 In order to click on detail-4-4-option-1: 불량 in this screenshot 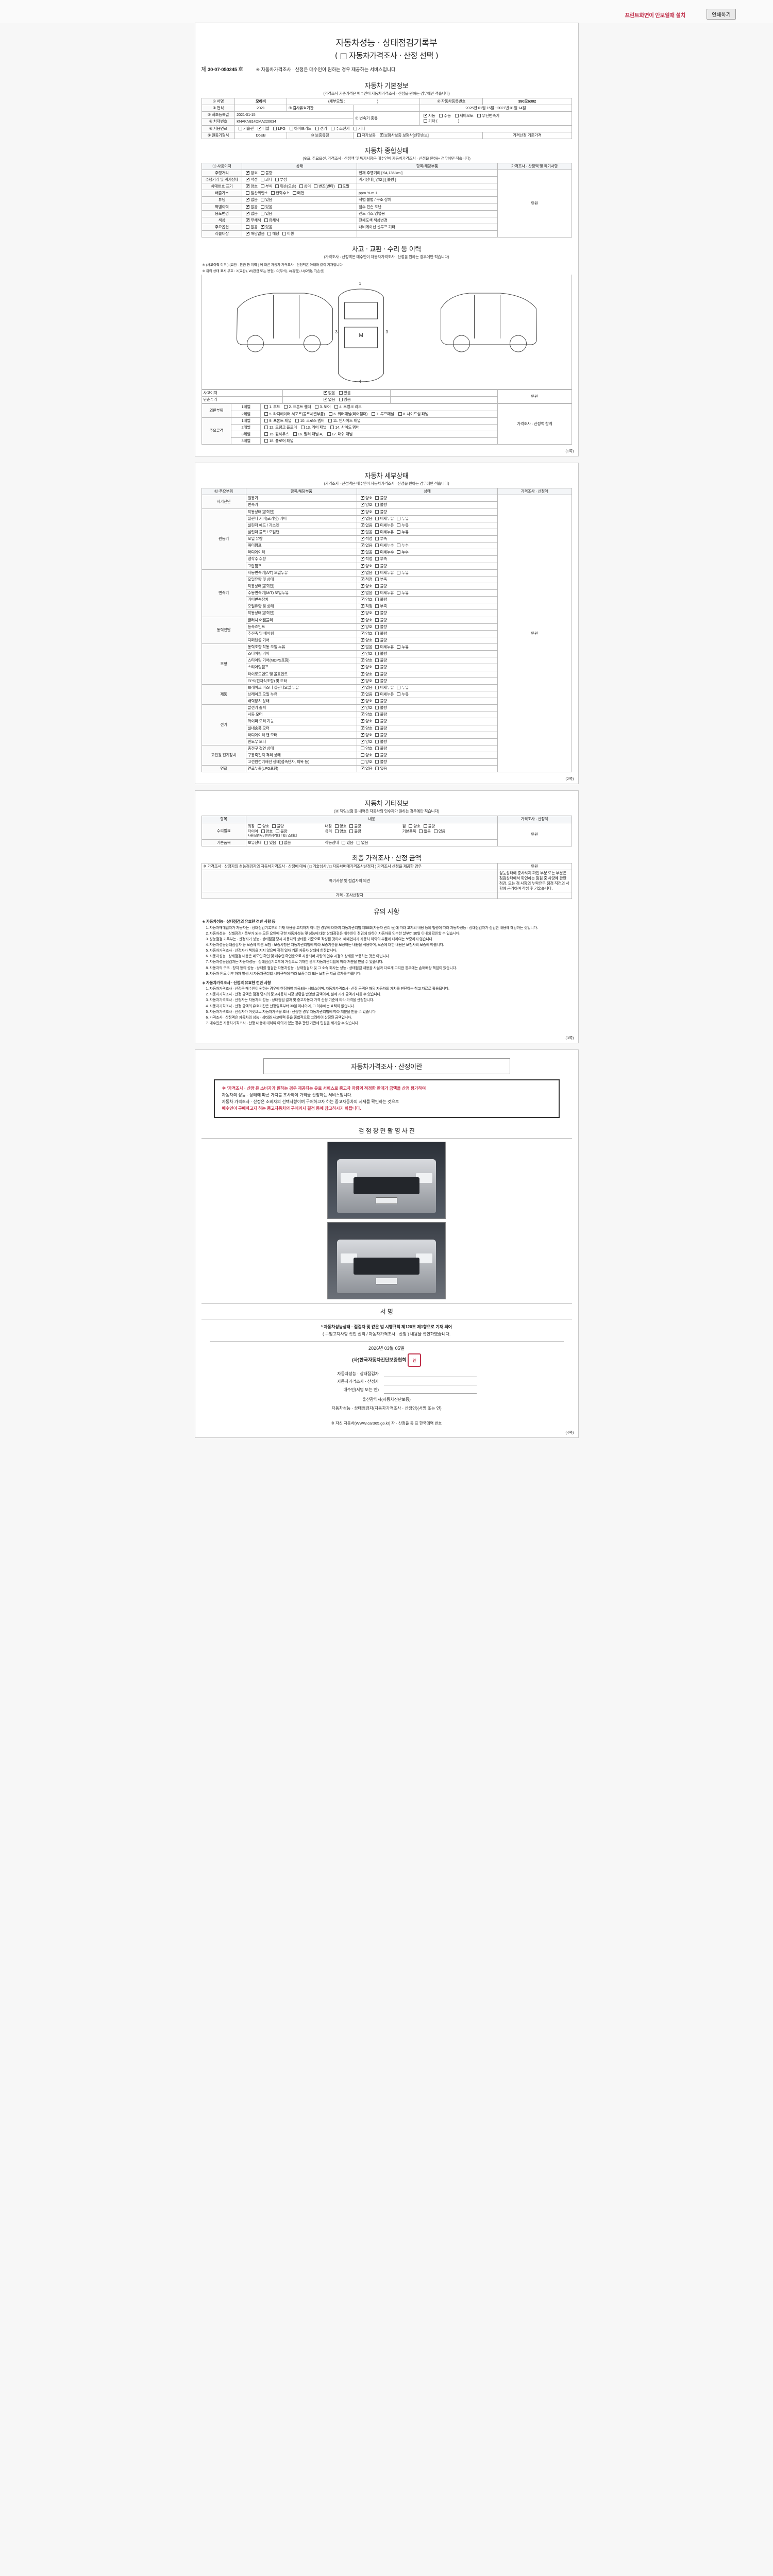, I will do `click(380, 674)`.